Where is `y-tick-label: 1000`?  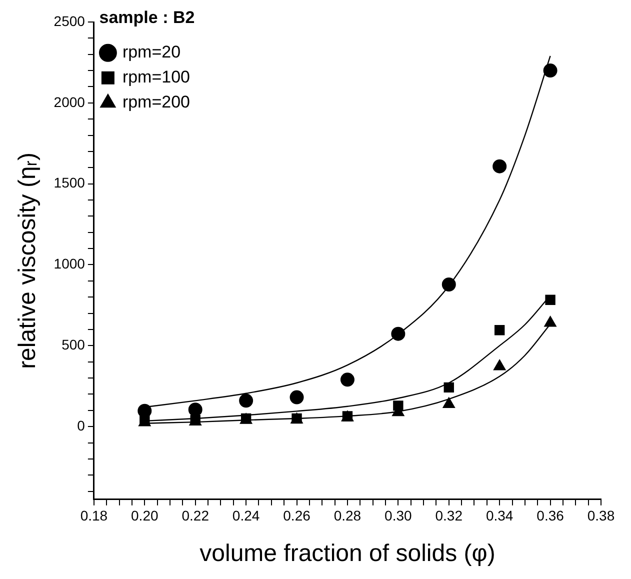 y-tick-label: 1000 is located at coordinates (70, 264).